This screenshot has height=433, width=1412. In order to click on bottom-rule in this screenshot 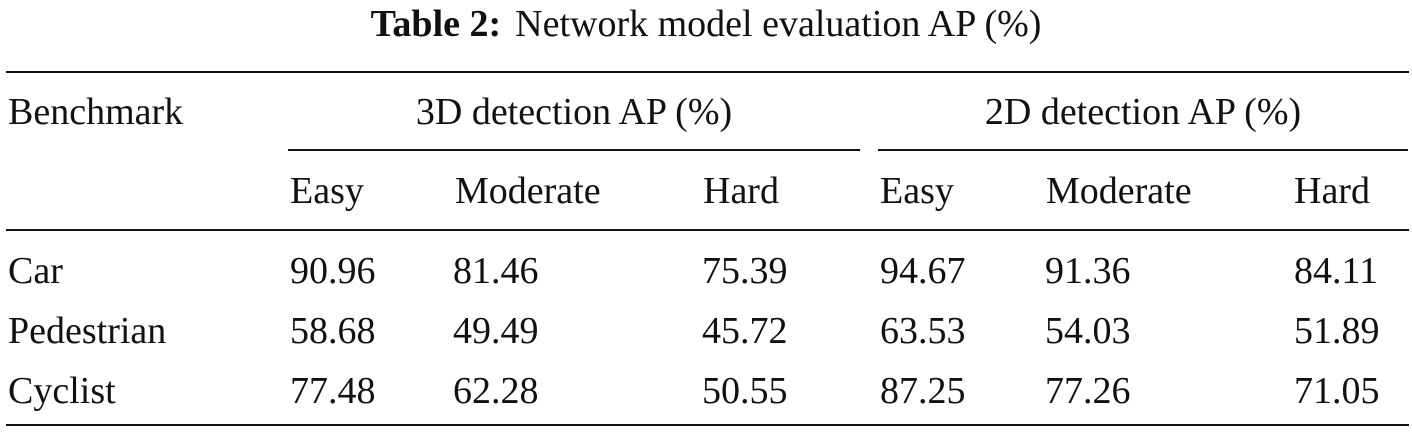, I will do `click(707, 425)`.